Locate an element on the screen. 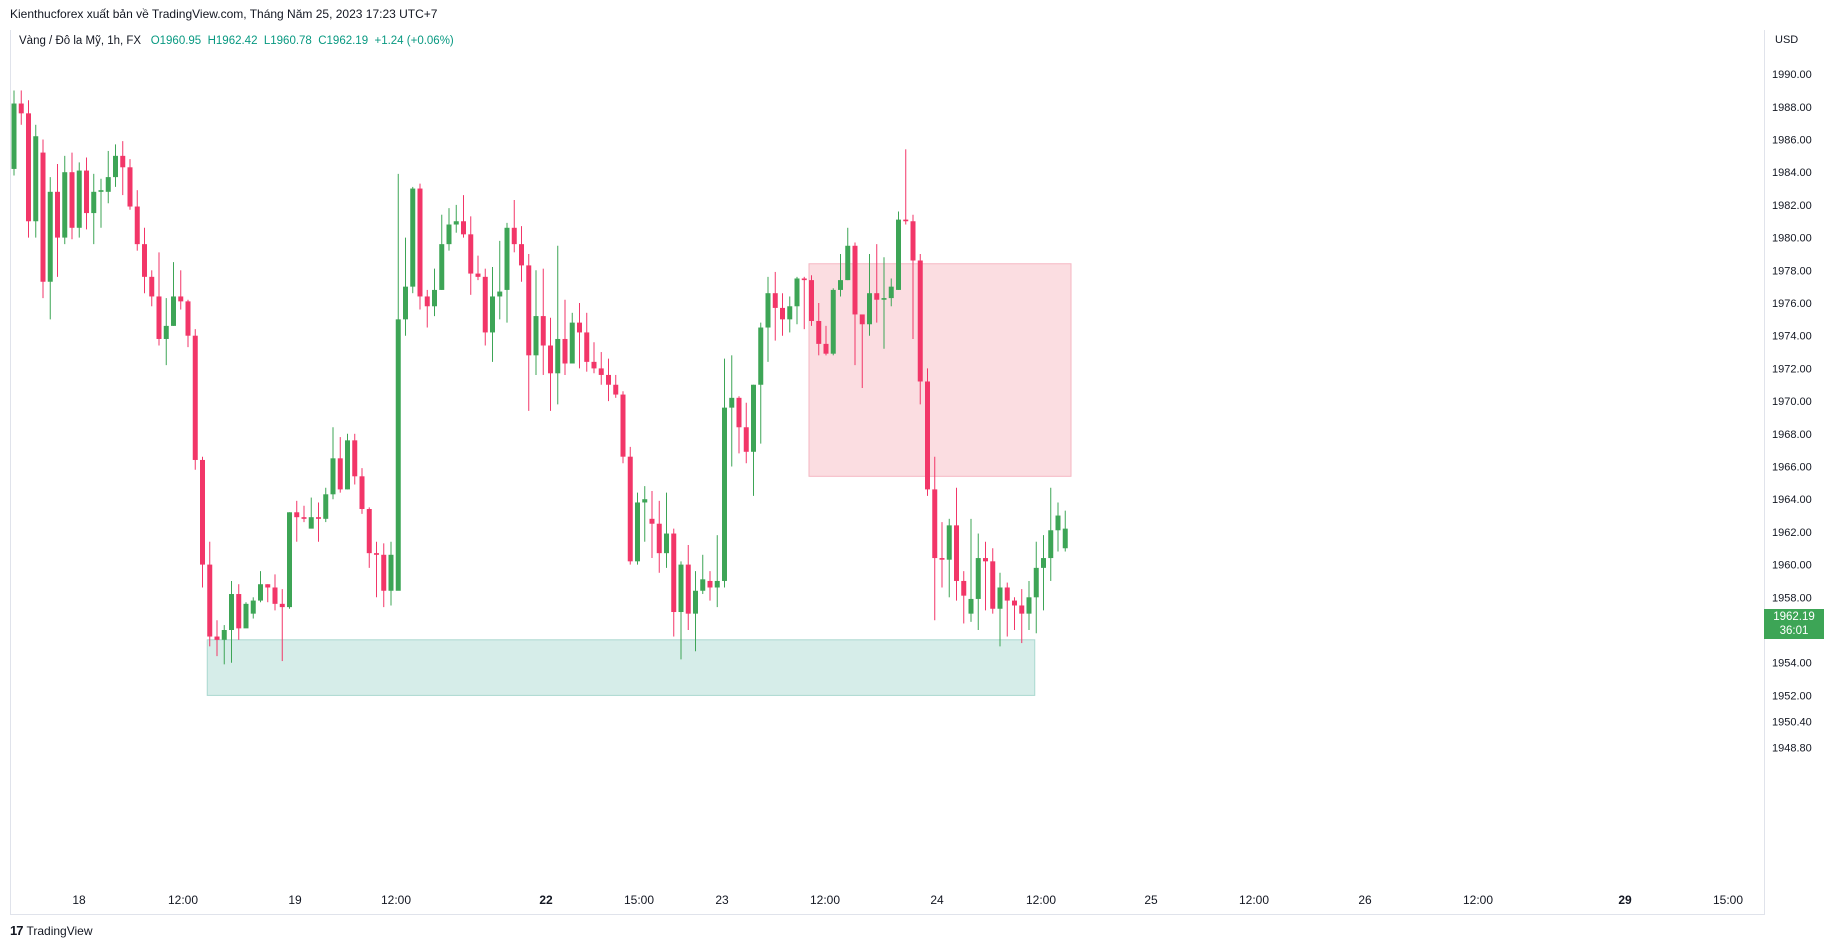  currency-label: USD is located at coordinates (1787, 40).